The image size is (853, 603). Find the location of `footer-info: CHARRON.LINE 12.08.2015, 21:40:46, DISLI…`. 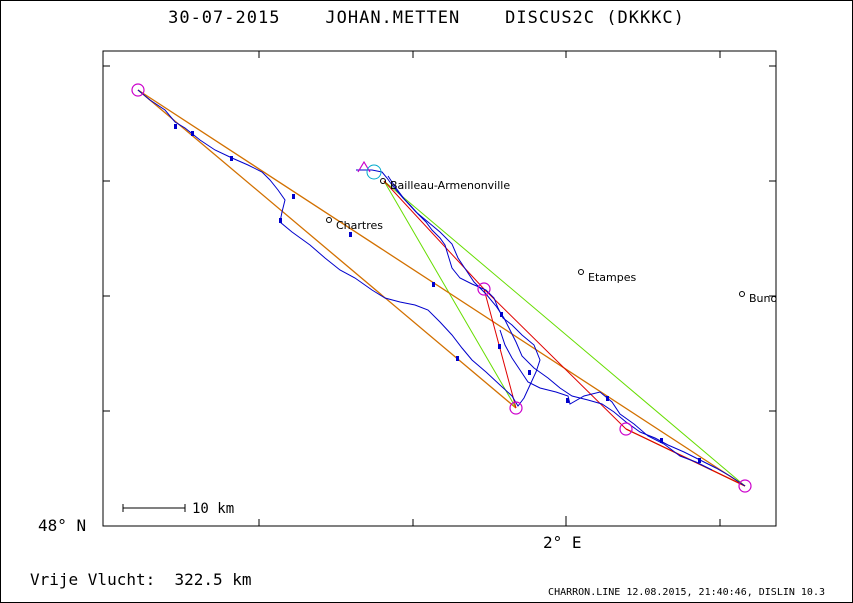

footer-info: CHARRON.LINE 12.08.2015, 21:40:46, DISLI… is located at coordinates (686, 592).